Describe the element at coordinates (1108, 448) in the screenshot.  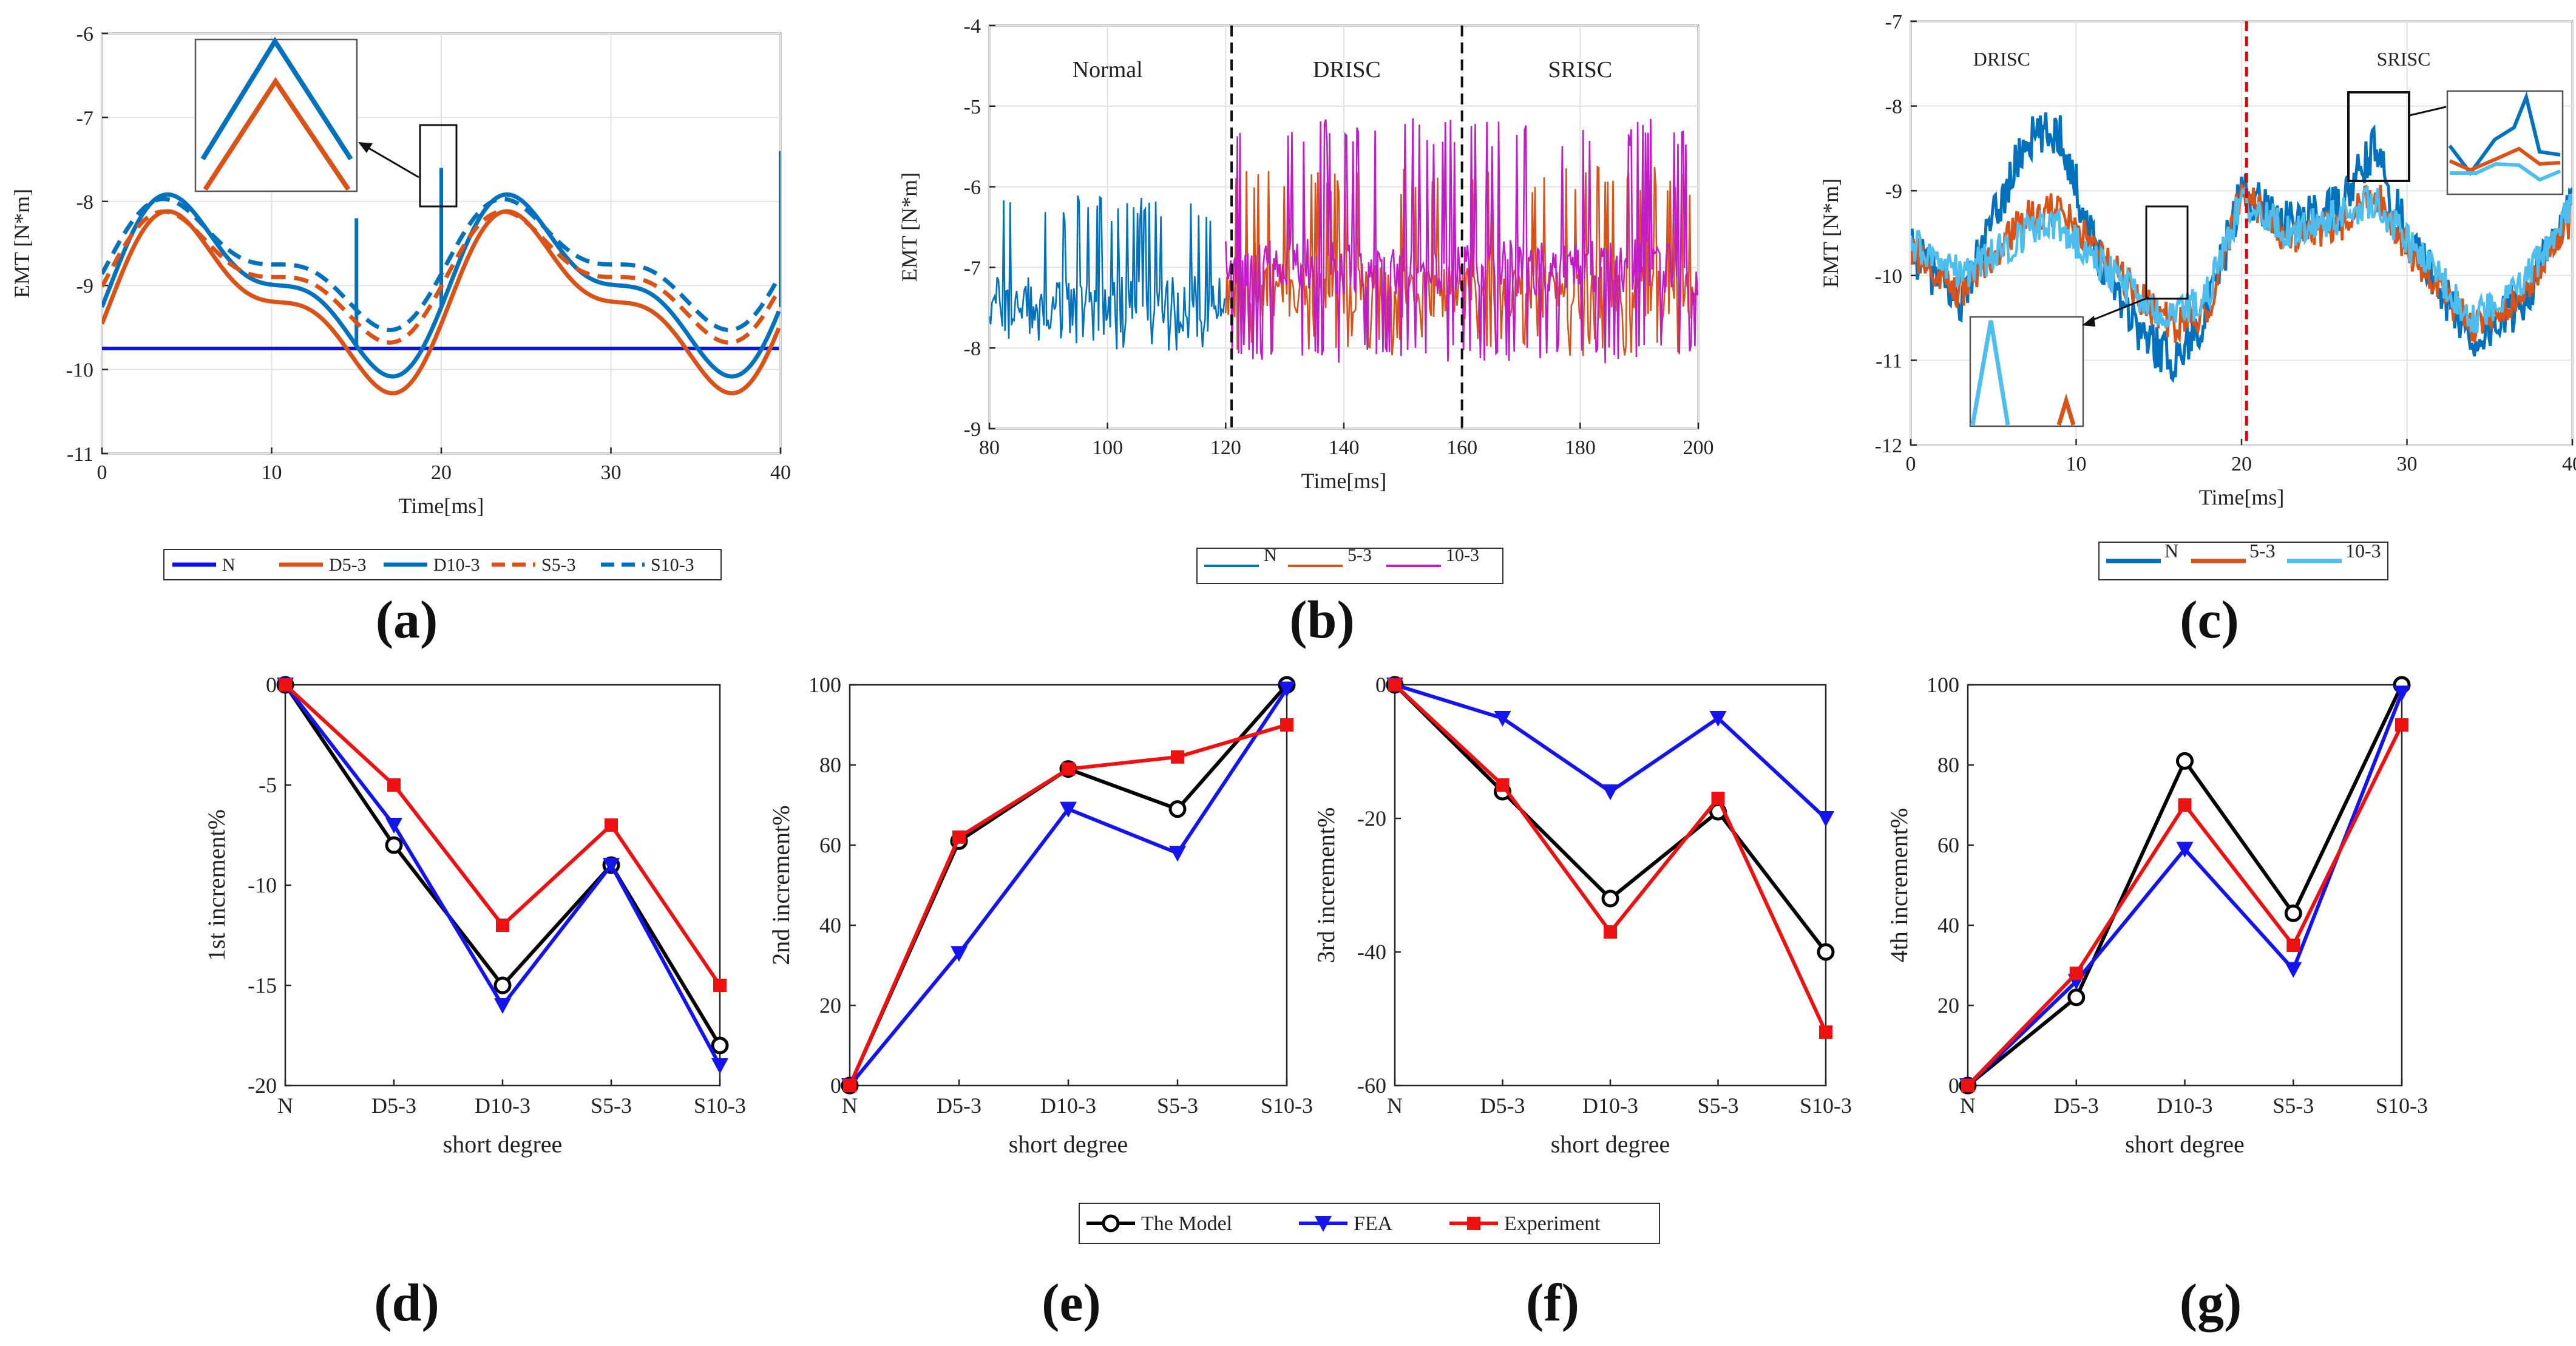
I see `x-tick-label: 100` at that location.